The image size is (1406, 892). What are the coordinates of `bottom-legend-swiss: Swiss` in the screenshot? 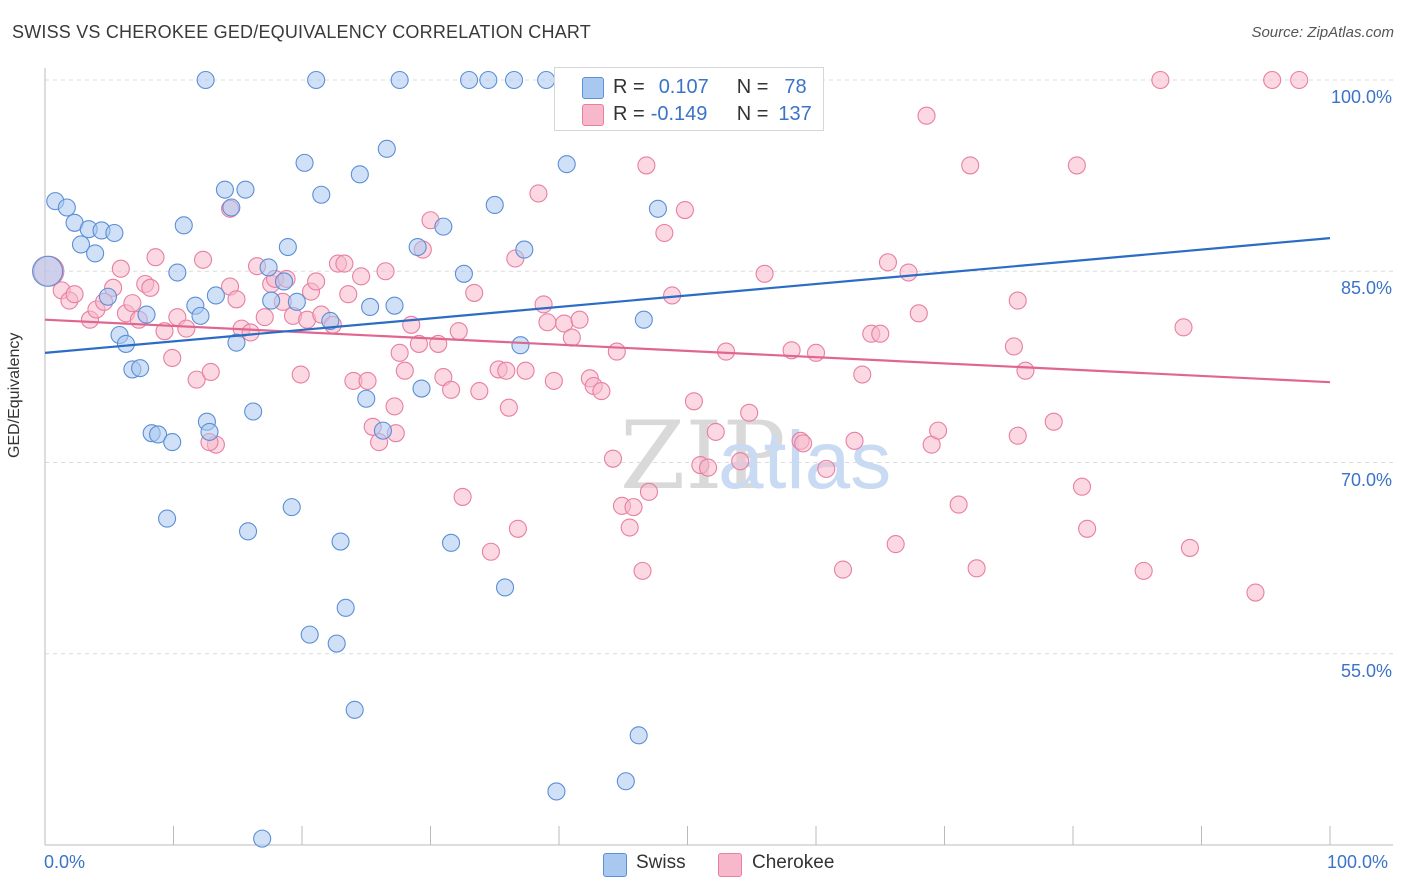 It's located at (661, 862).